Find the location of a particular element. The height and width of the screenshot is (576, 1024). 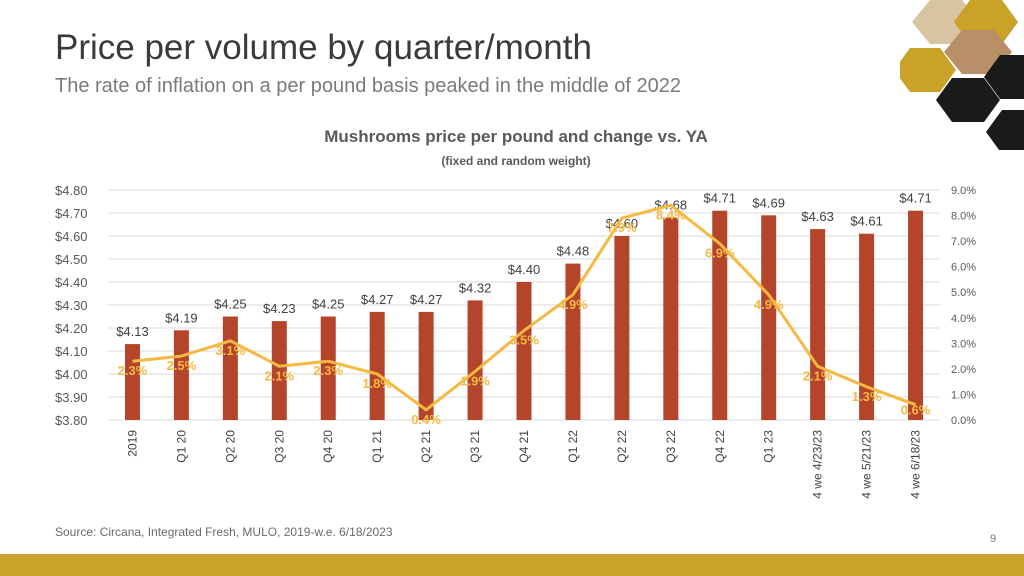

change-vs-ya-label: 2.5% is located at coordinates (182, 365).